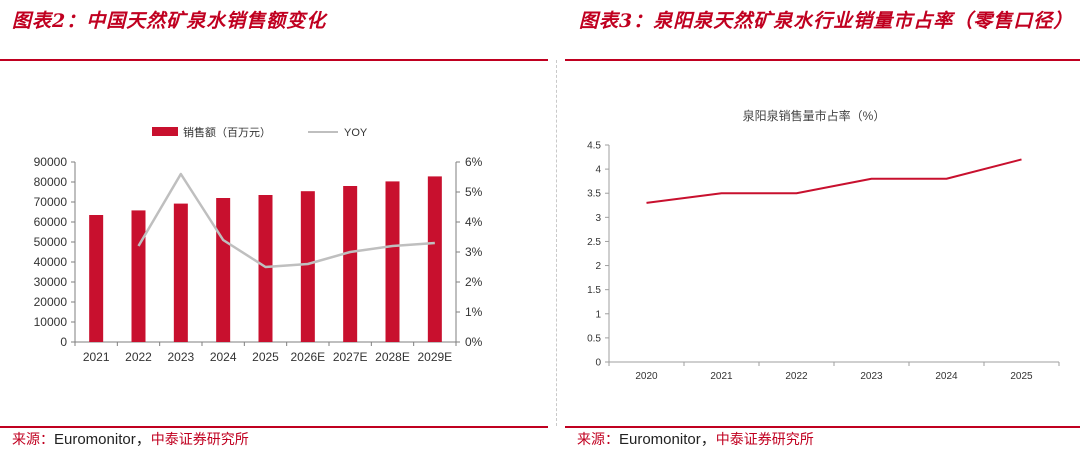 Image resolution: width=1080 pixels, height=450 pixels. Describe the element at coordinates (51, 262) in the screenshot. I see `left-y-tick-label: 40000` at that location.